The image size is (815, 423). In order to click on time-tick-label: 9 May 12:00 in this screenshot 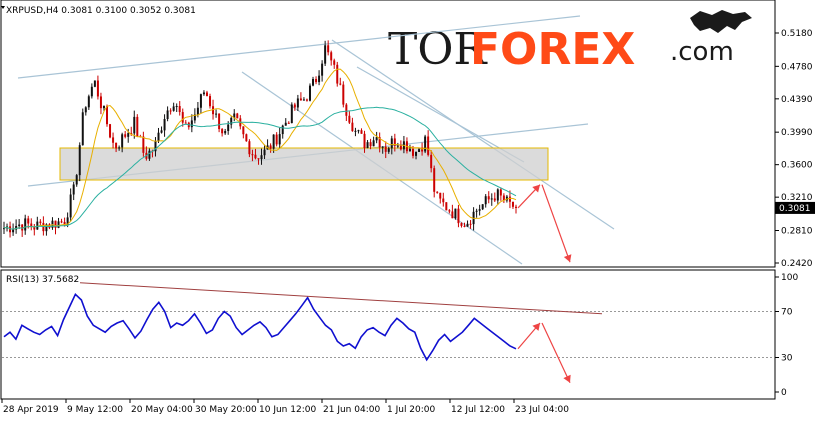, I will do `click(95, 410)`.